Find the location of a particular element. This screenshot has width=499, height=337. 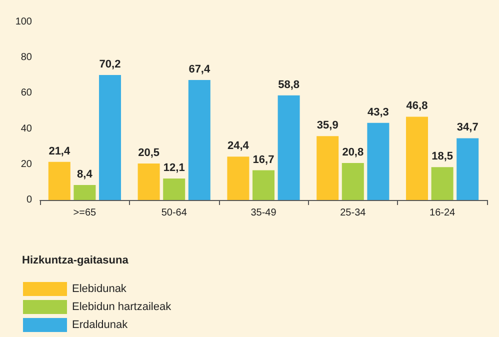

x-tick-label: 35-49 is located at coordinates (263, 213).